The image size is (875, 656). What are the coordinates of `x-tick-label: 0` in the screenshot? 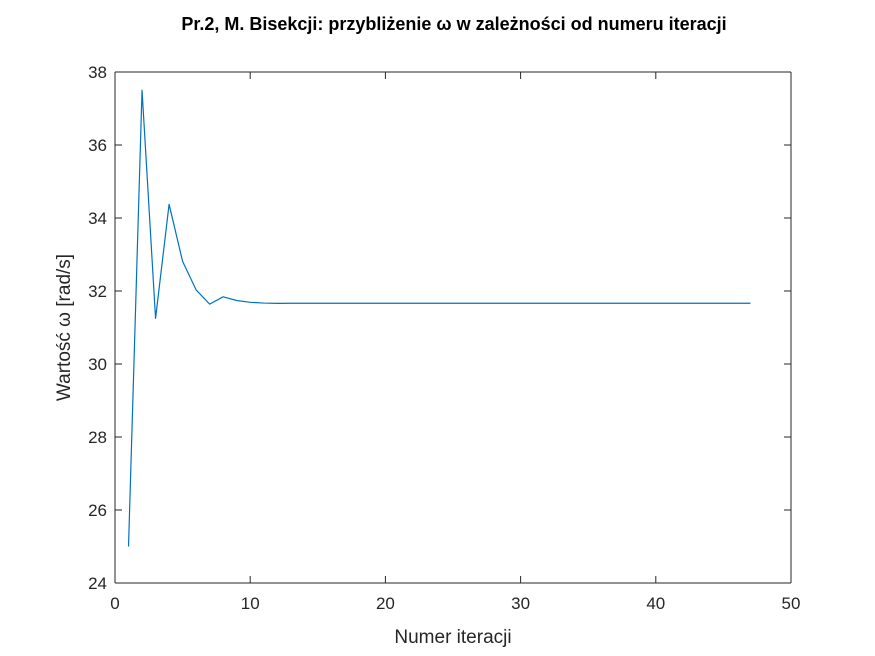 It's located at (114, 603).